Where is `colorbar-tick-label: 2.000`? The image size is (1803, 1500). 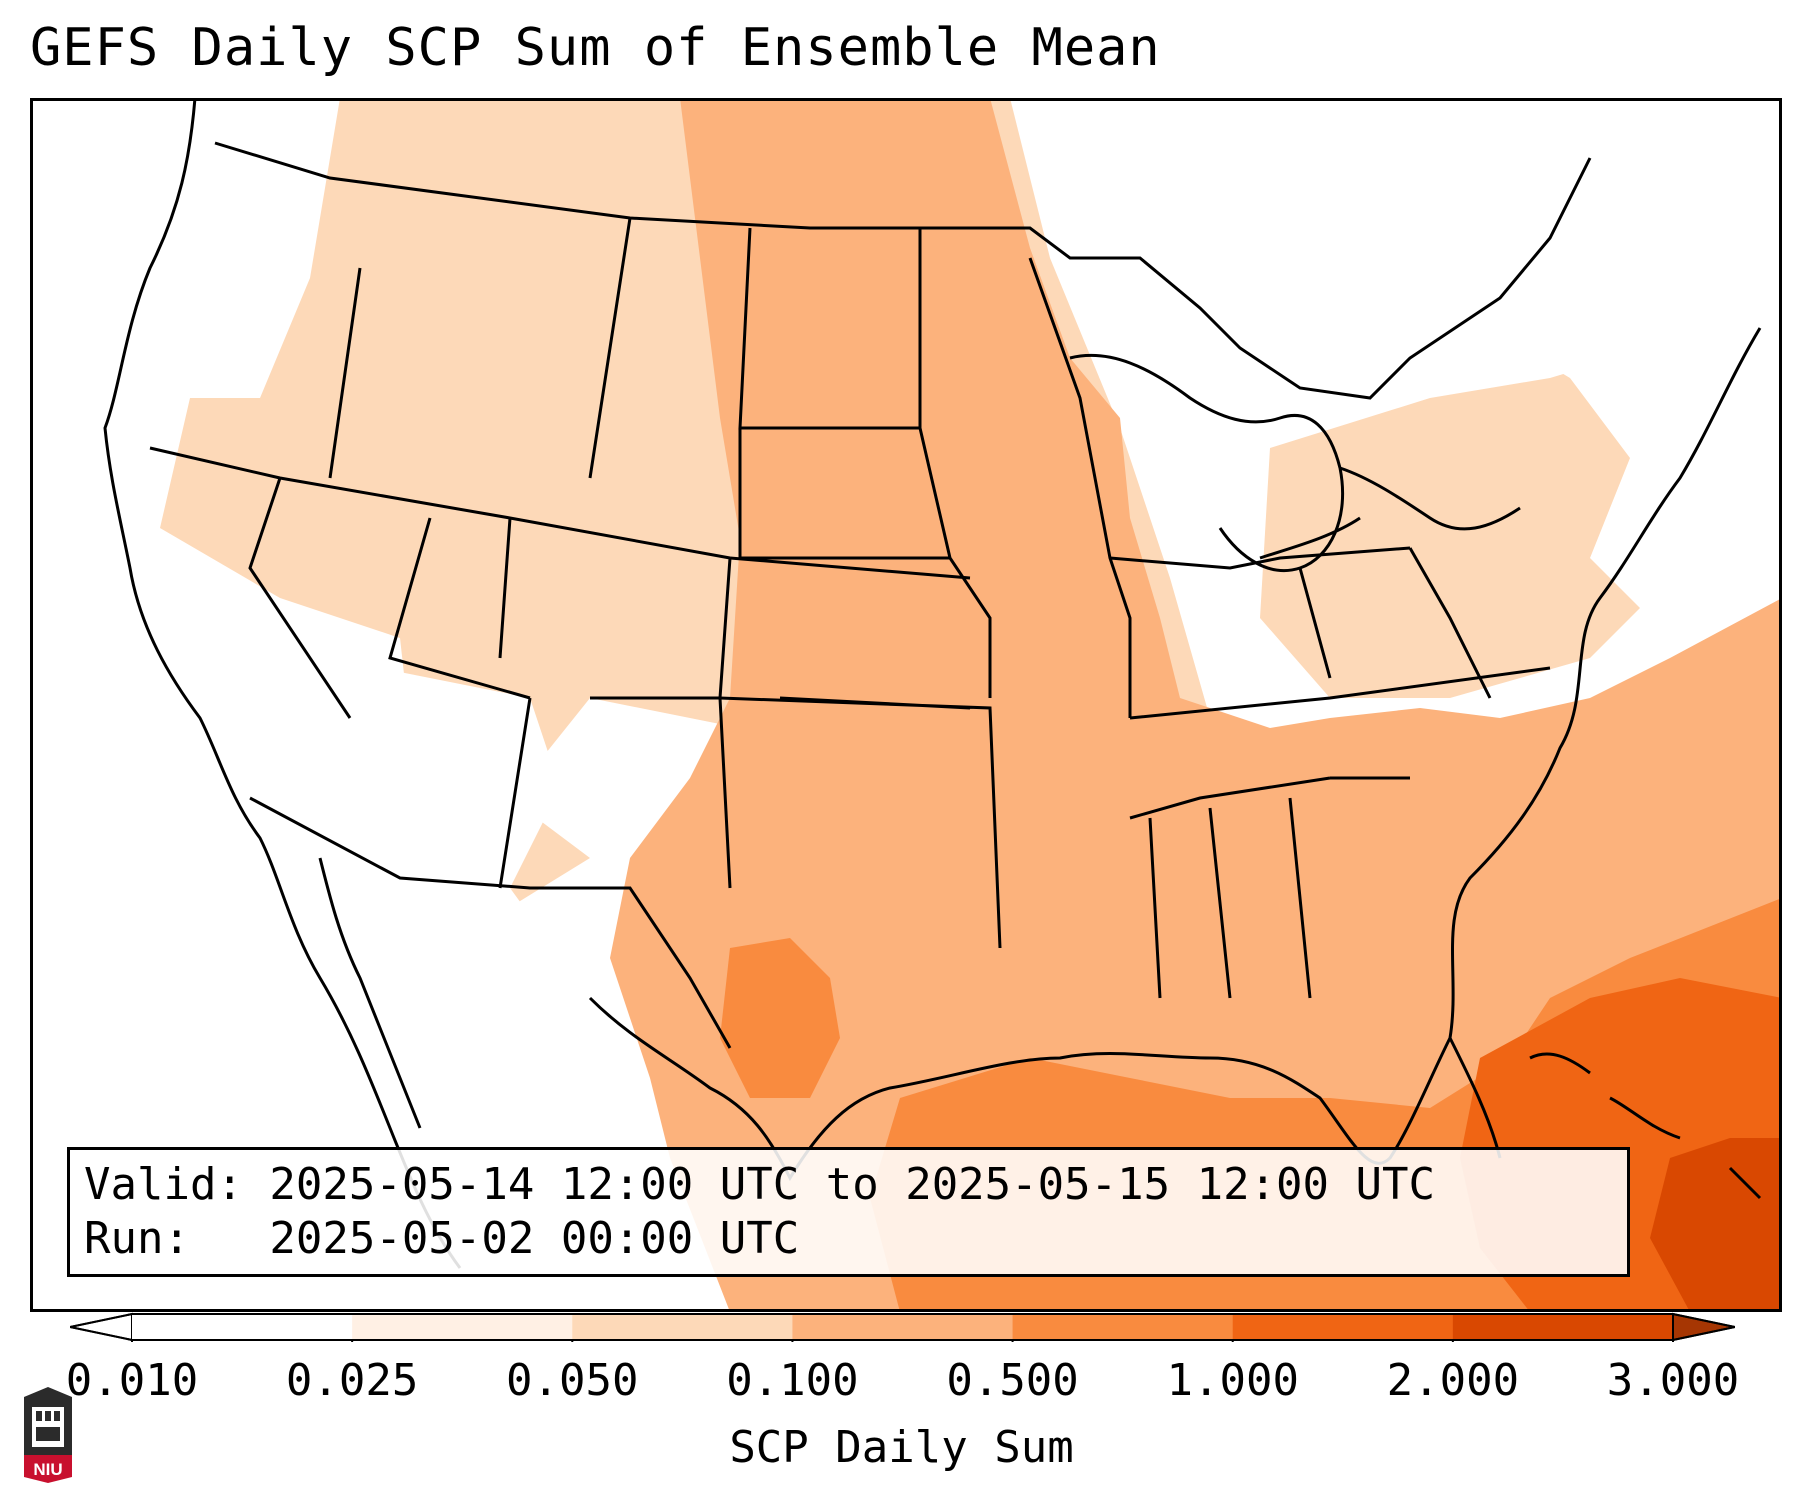
colorbar-tick-label: 2.000 is located at coordinates (1453, 1380).